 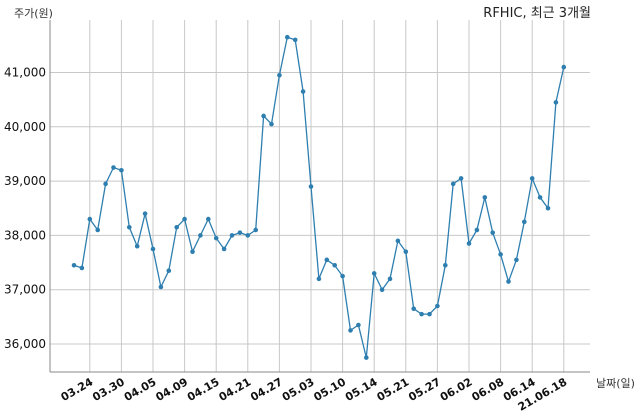 What do you see at coordinates (203, 389) in the screenshot?
I see `x-tick-label: 04.15` at bounding box center [203, 389].